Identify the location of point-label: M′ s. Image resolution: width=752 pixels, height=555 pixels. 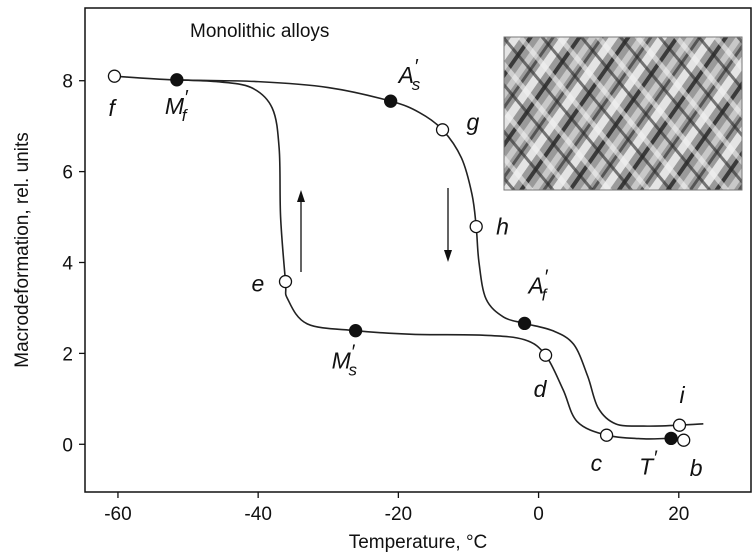
(345, 361).